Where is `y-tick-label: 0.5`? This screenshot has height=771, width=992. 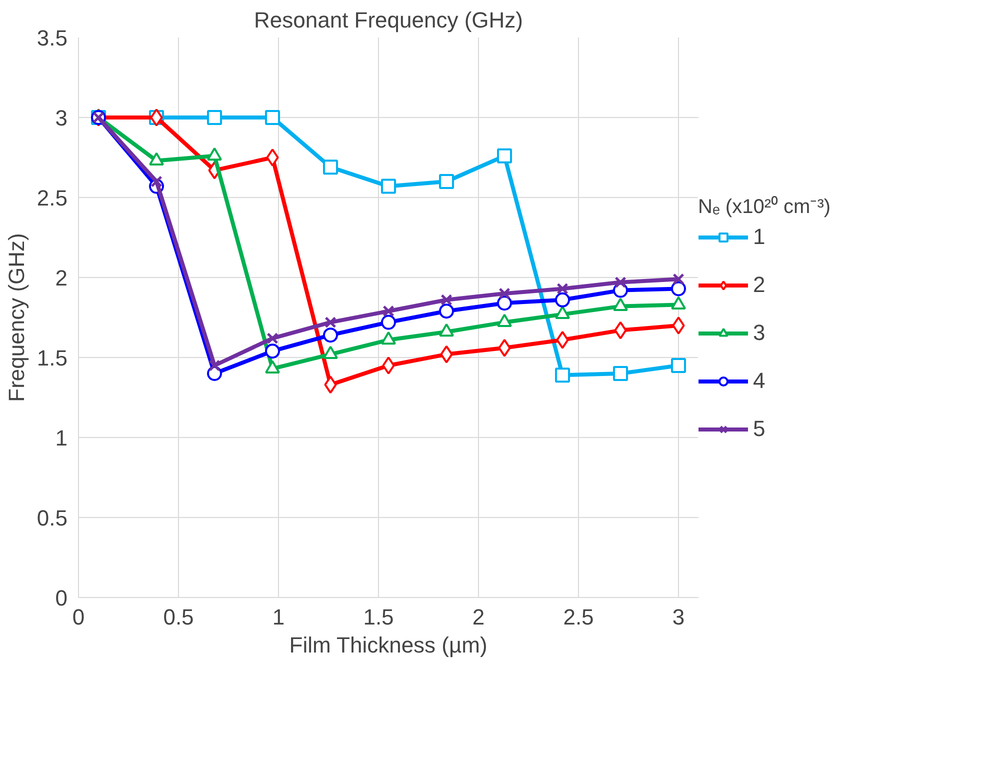 y-tick-label: 0.5 is located at coordinates (52, 518).